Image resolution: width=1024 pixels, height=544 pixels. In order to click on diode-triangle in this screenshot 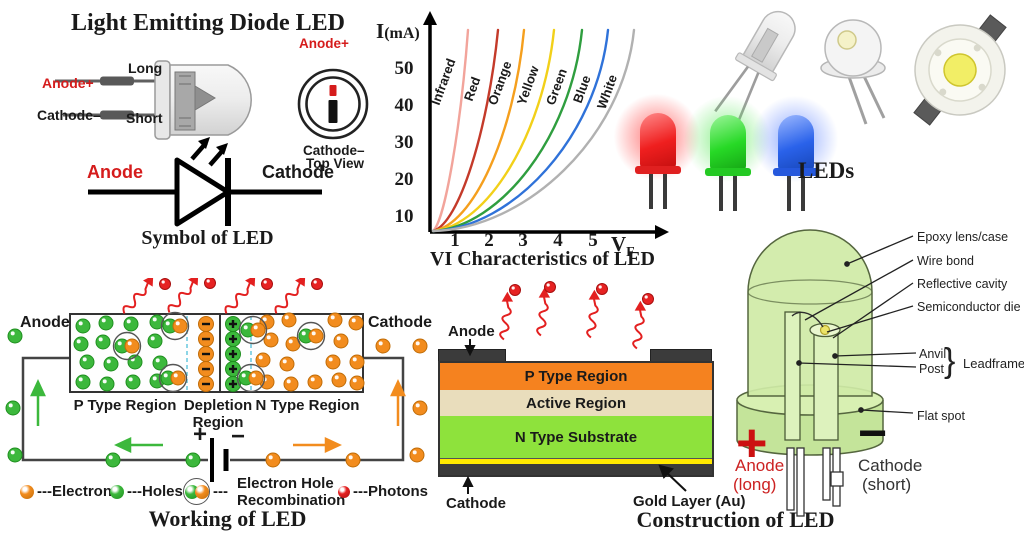, I will do `click(202, 192)`.